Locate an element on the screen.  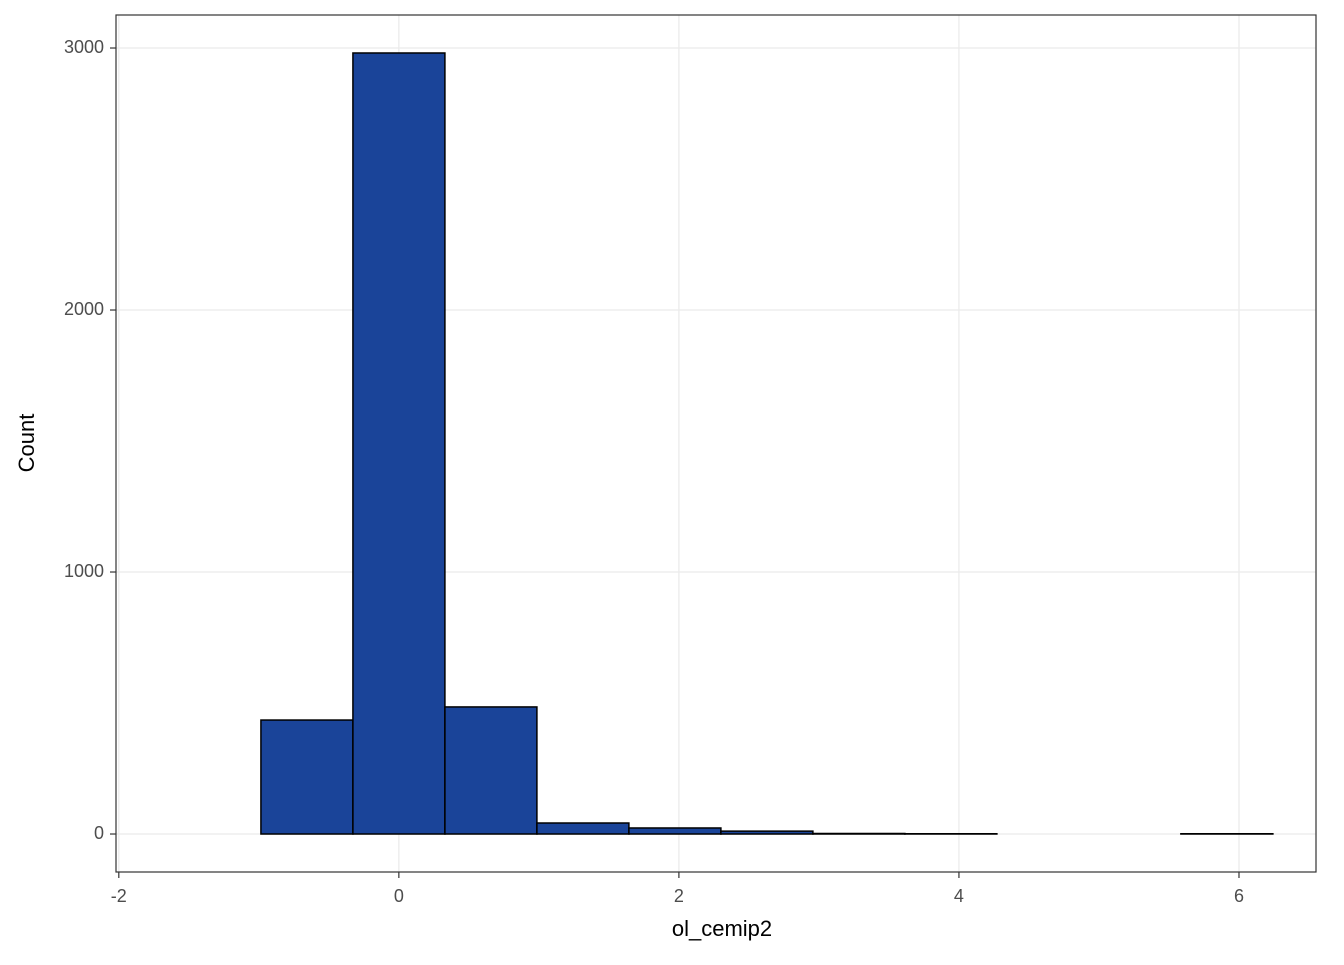
y-tick-label: 1000 is located at coordinates (84, 571).